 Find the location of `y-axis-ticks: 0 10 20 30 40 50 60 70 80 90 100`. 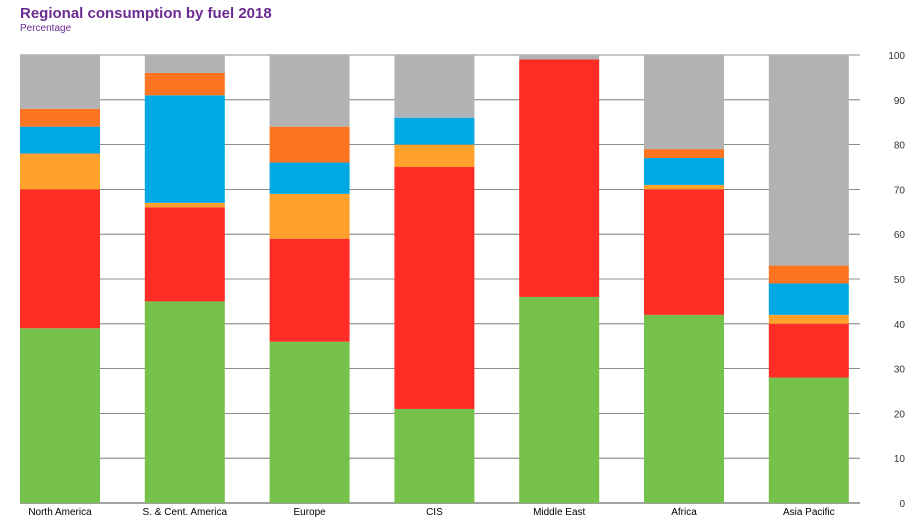

y-axis-ticks: 0 10 20 30 40 50 60 70 80 90 100 is located at coordinates (896, 280).